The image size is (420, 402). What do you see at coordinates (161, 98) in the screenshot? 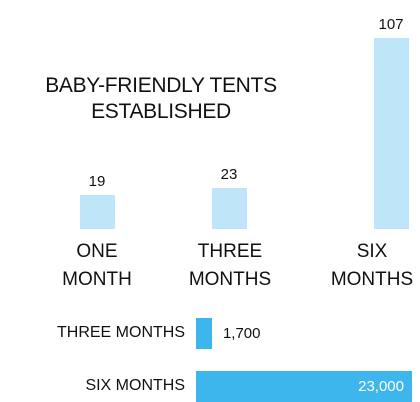
I see `chart-title: BABY-FRIENDLY TENTS ESTABLISHED` at bounding box center [161, 98].